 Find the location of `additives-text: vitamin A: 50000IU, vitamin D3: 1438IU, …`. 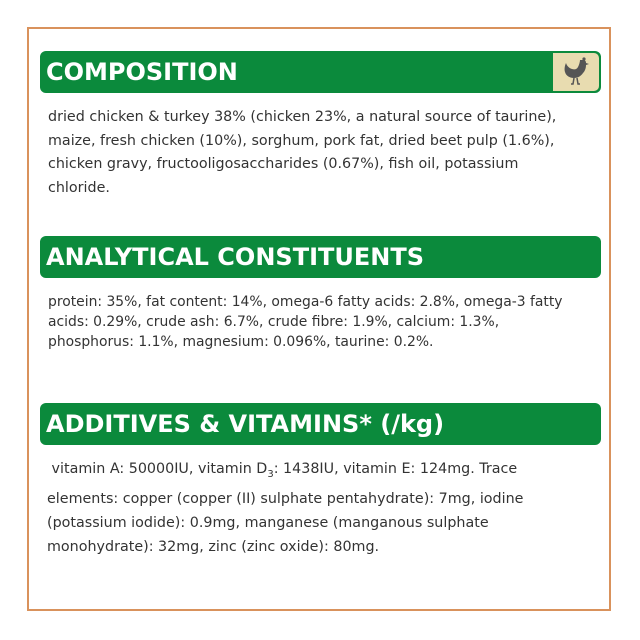

additives-text: vitamin A: 50000IU, vitamin D3: 1438IU, … is located at coordinates (285, 508).